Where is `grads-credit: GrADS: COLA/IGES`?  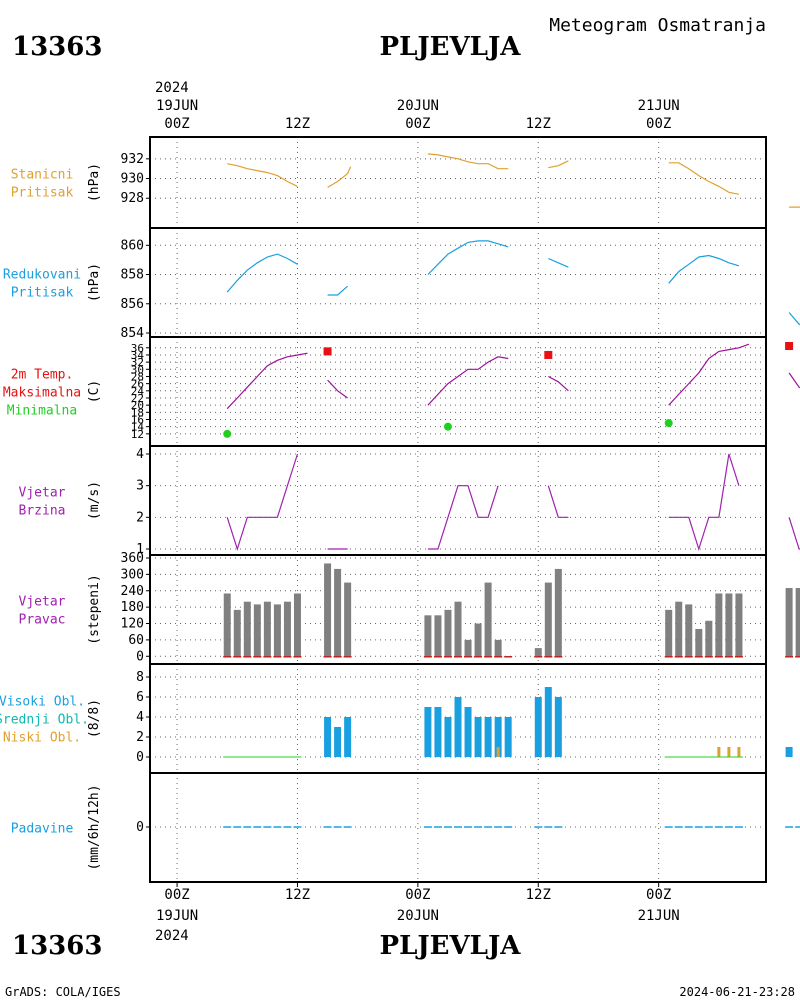 grads-credit: GrADS: COLA/IGES is located at coordinates (63, 992).